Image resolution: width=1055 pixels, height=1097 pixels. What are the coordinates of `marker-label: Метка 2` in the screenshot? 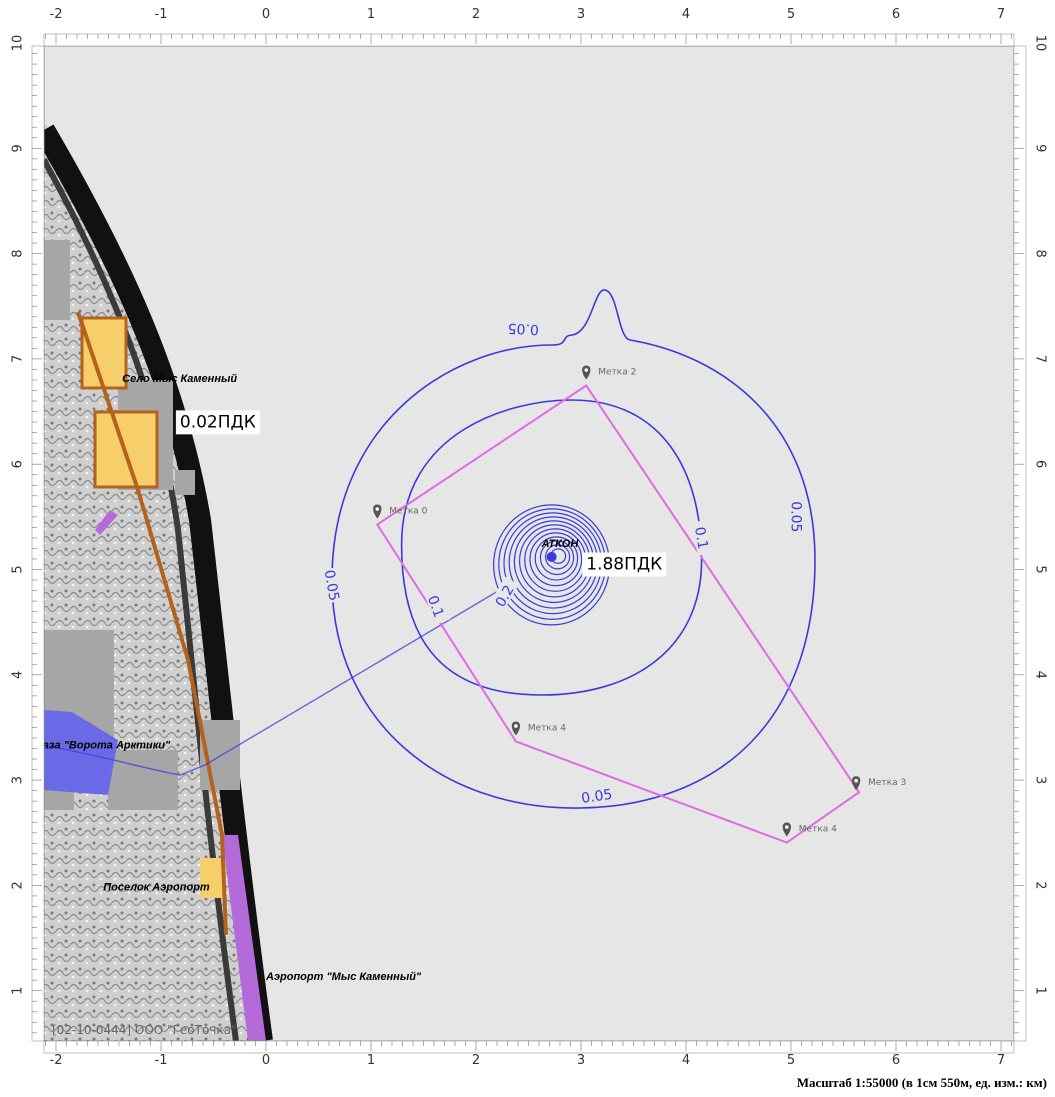 It's located at (617, 373).